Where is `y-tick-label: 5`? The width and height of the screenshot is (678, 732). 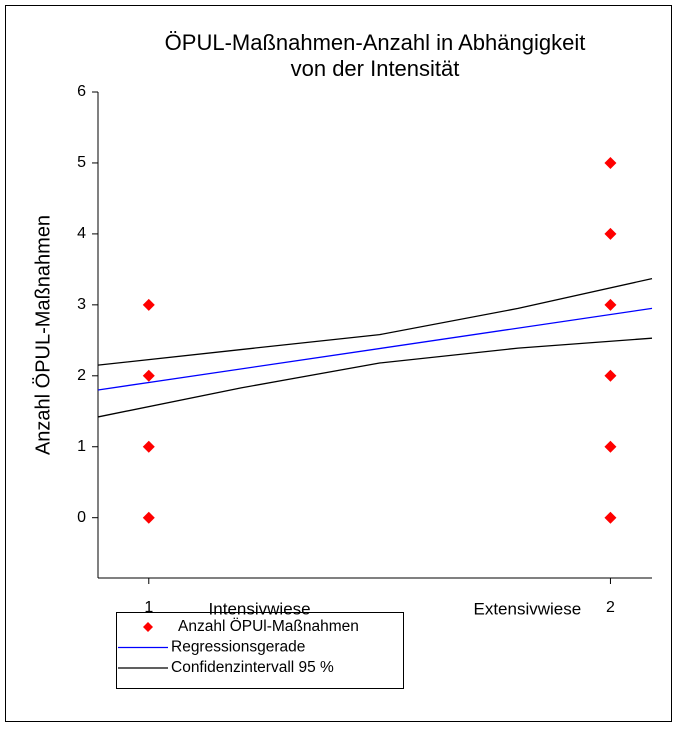 y-tick-label: 5 is located at coordinates (81, 162).